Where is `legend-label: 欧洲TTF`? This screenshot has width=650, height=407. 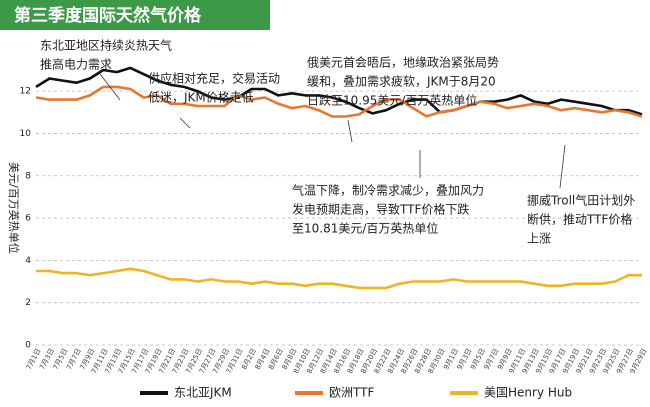
legend-label: 欧洲TTF is located at coordinates (351, 393).